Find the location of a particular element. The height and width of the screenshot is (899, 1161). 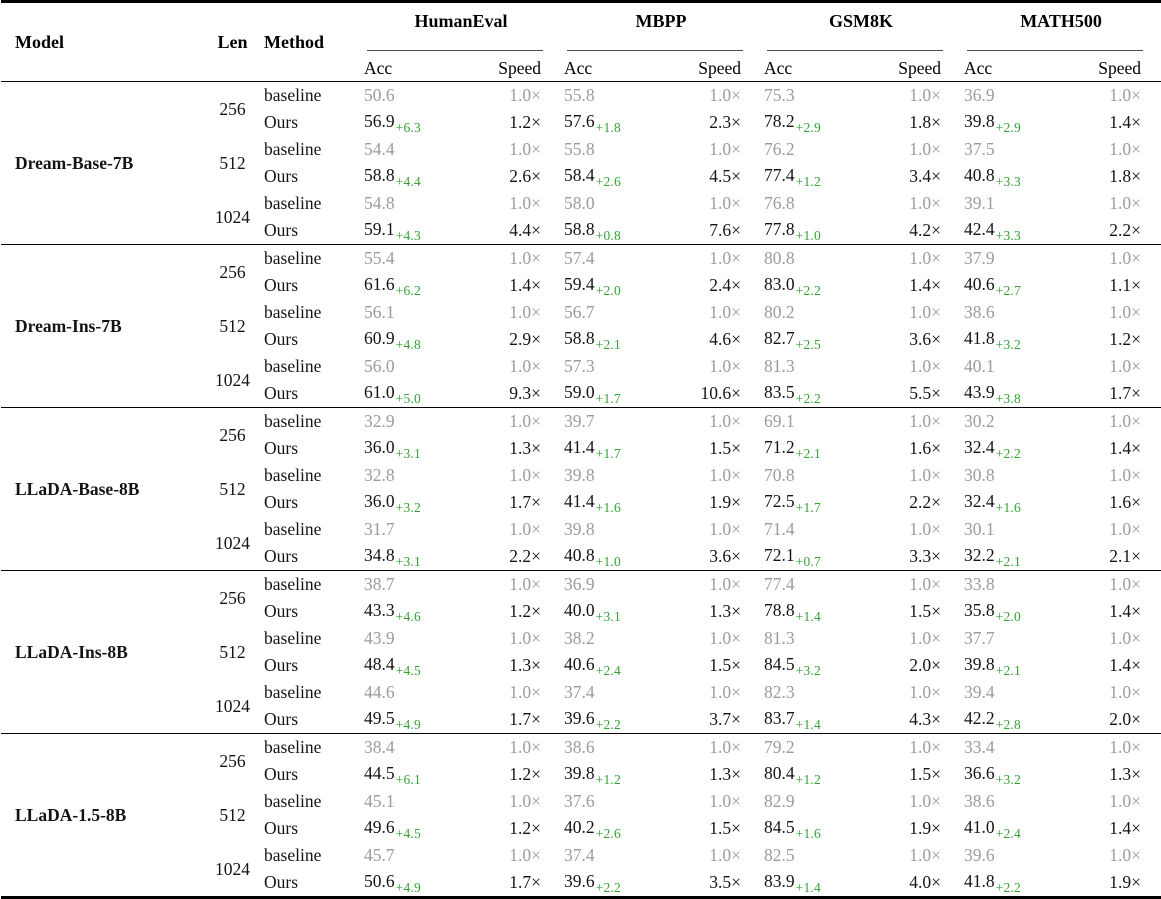

acc-value: 55.4 is located at coordinates (379, 258).